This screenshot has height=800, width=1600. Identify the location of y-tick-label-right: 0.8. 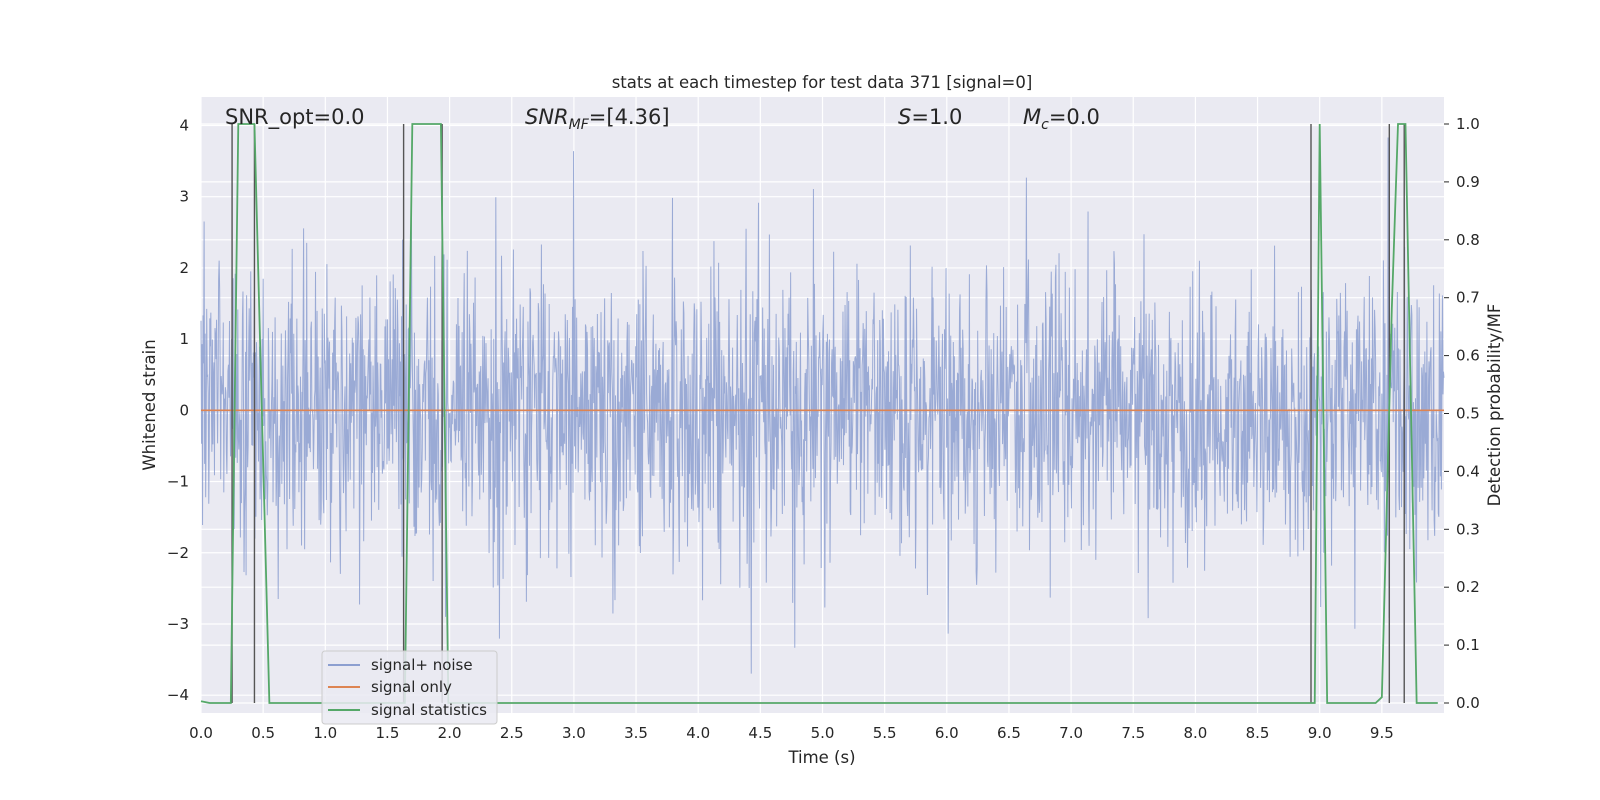
(1468, 240).